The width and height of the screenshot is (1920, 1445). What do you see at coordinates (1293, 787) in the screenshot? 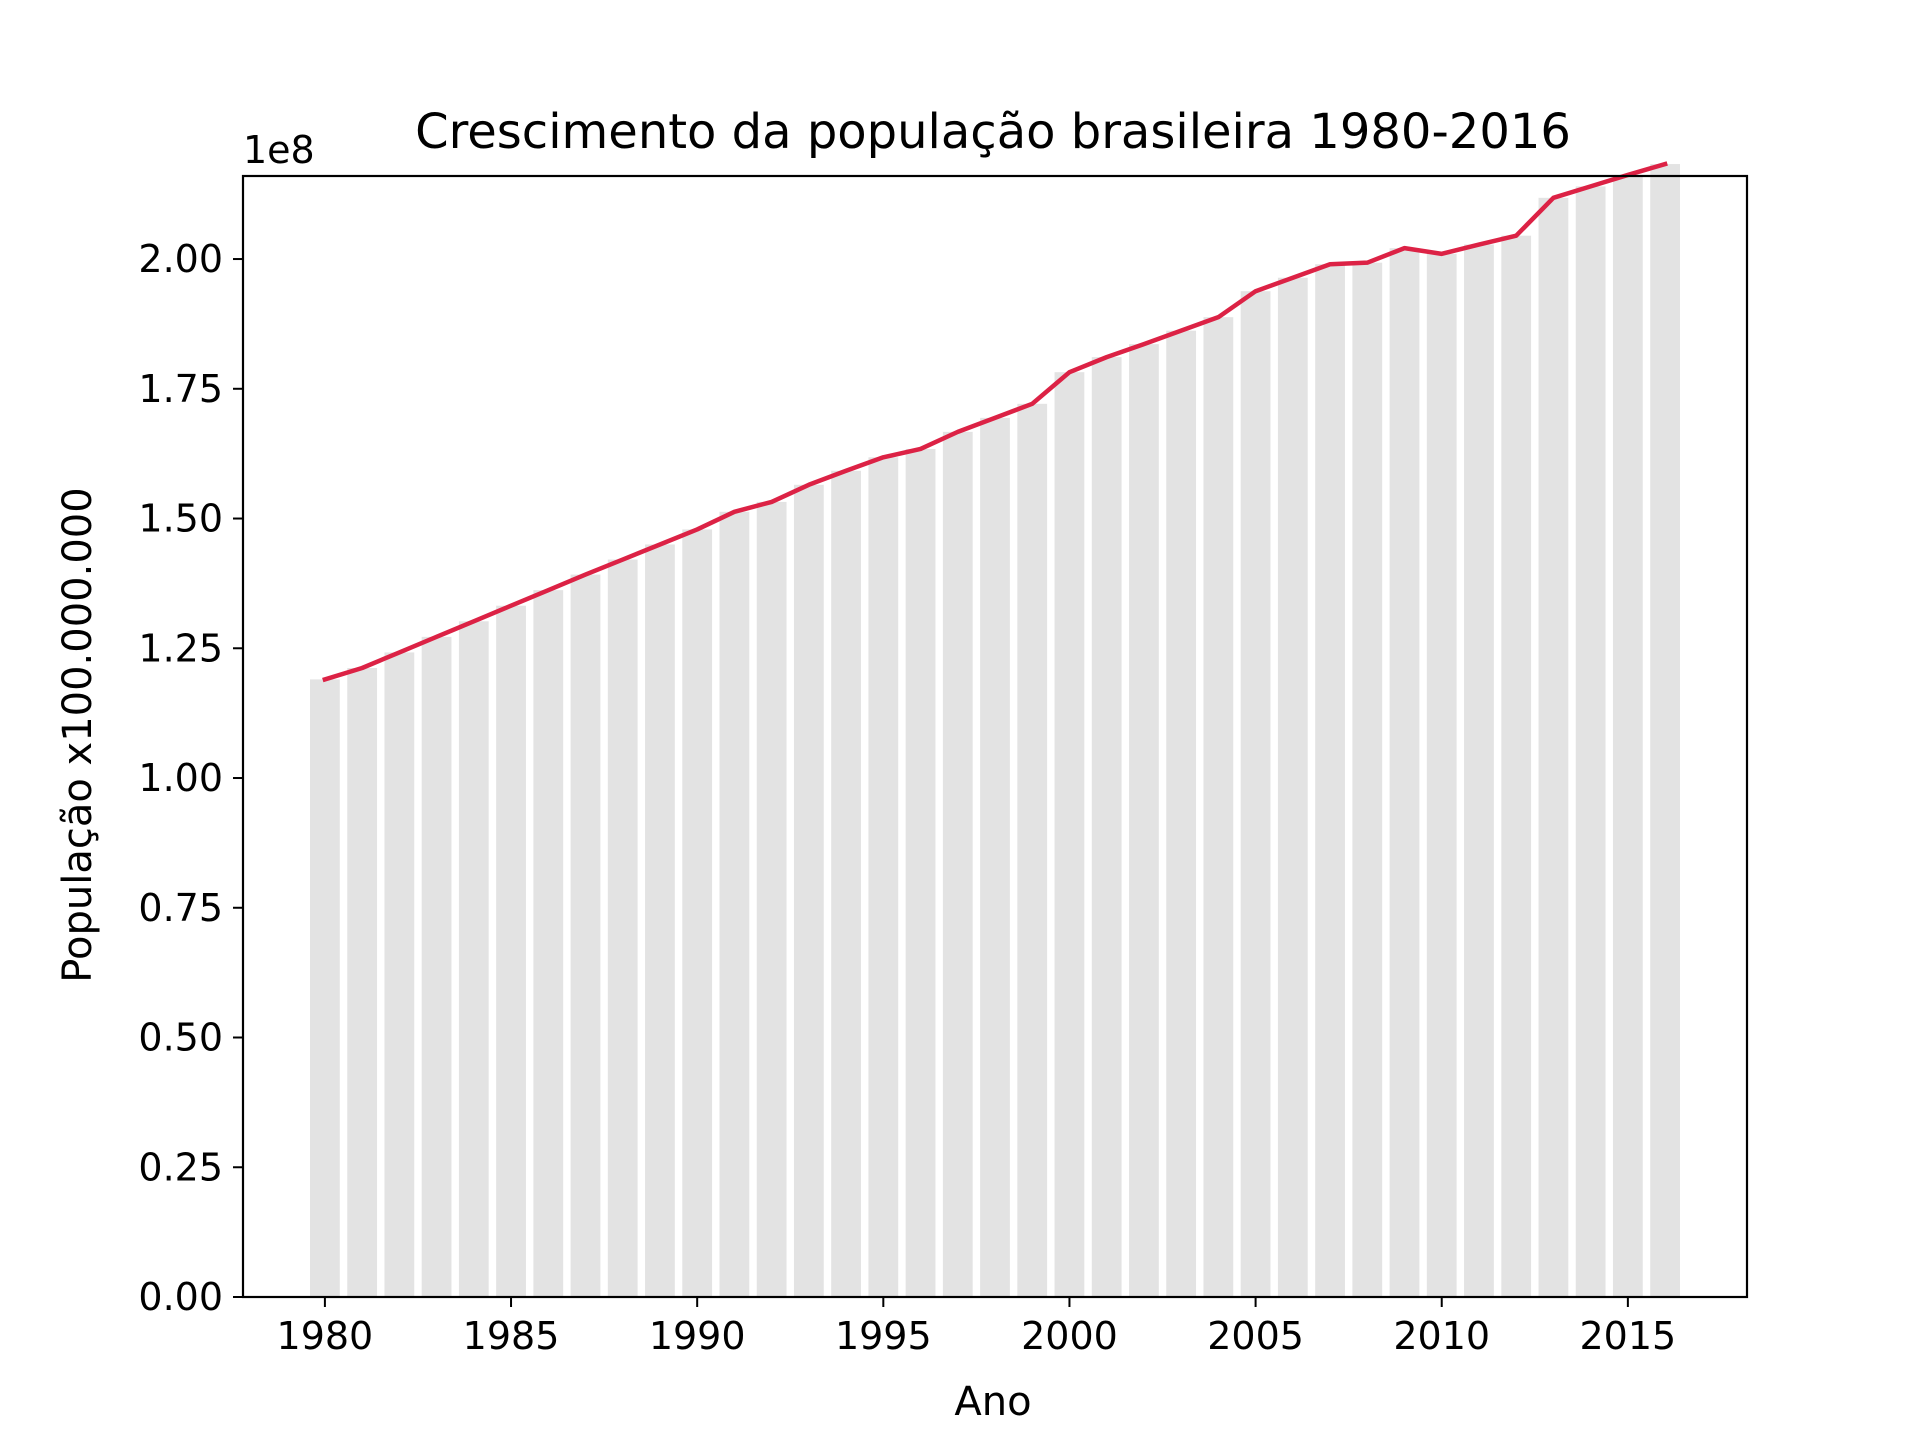
I see `bar-2006` at bounding box center [1293, 787].